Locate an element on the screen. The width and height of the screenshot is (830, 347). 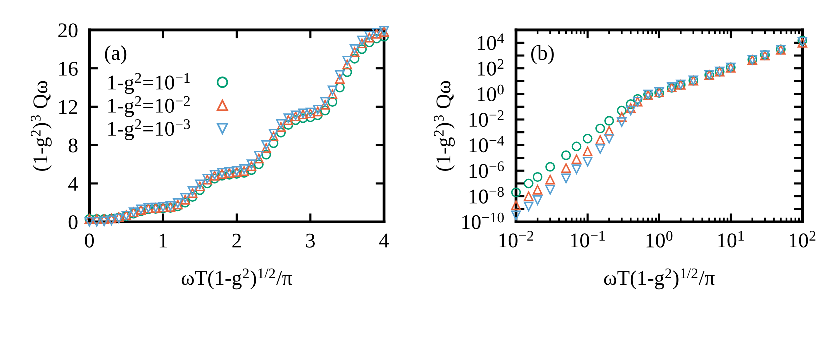
y-tick-label: 10$^{−2}$ is located at coordinates (487, 119).